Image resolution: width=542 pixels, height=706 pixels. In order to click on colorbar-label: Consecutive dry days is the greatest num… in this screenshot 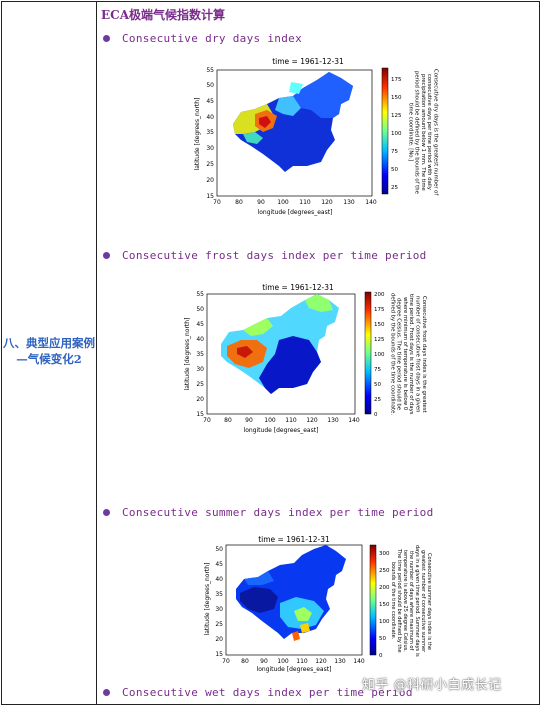, I will do `click(423, 132)`.